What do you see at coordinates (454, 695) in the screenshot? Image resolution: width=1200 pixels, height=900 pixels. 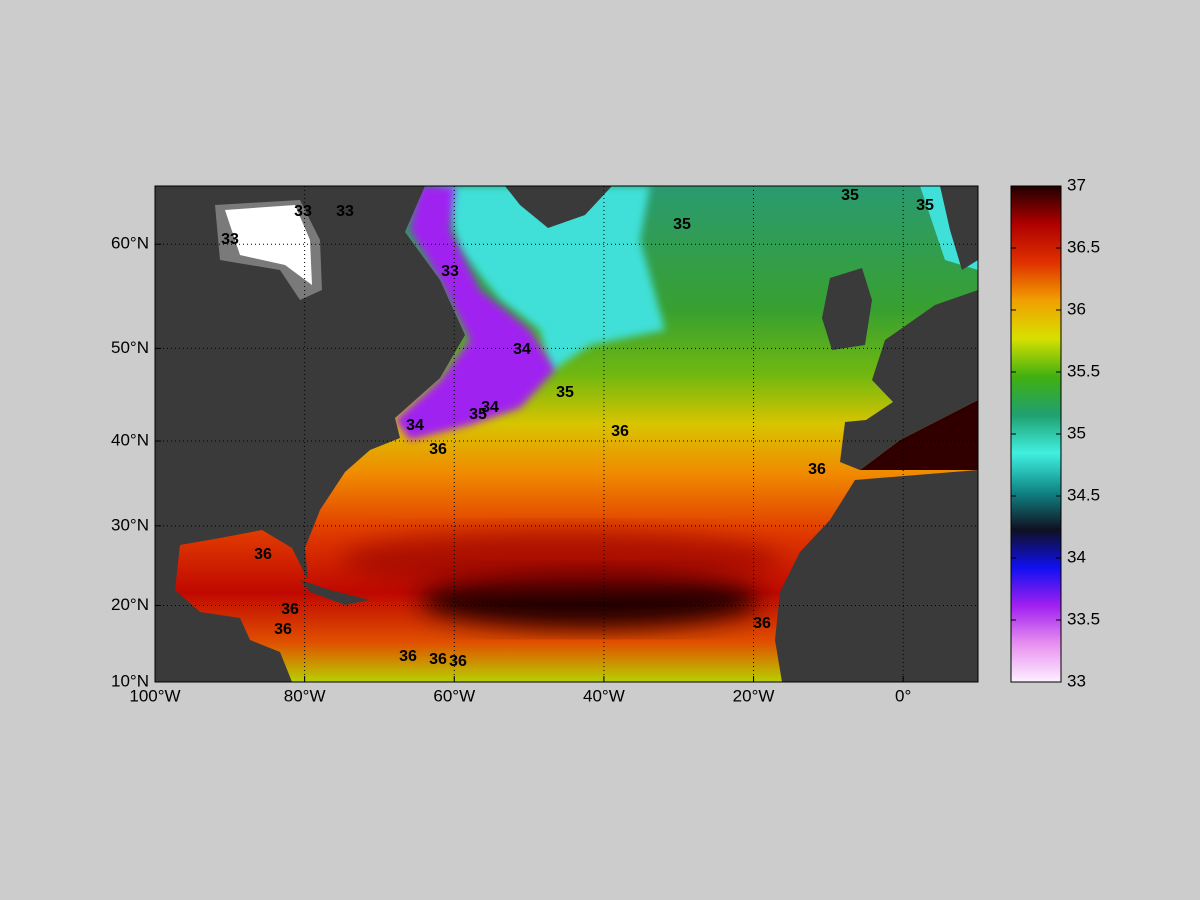 I see `x-tick-label: 60°W` at bounding box center [454, 695].